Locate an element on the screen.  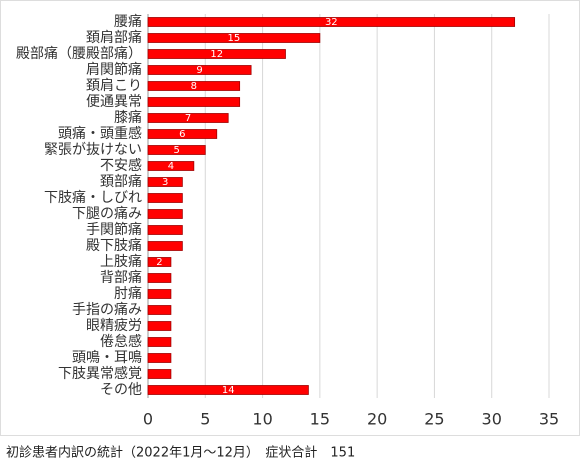
value-label: 8 is located at coordinates (194, 86).